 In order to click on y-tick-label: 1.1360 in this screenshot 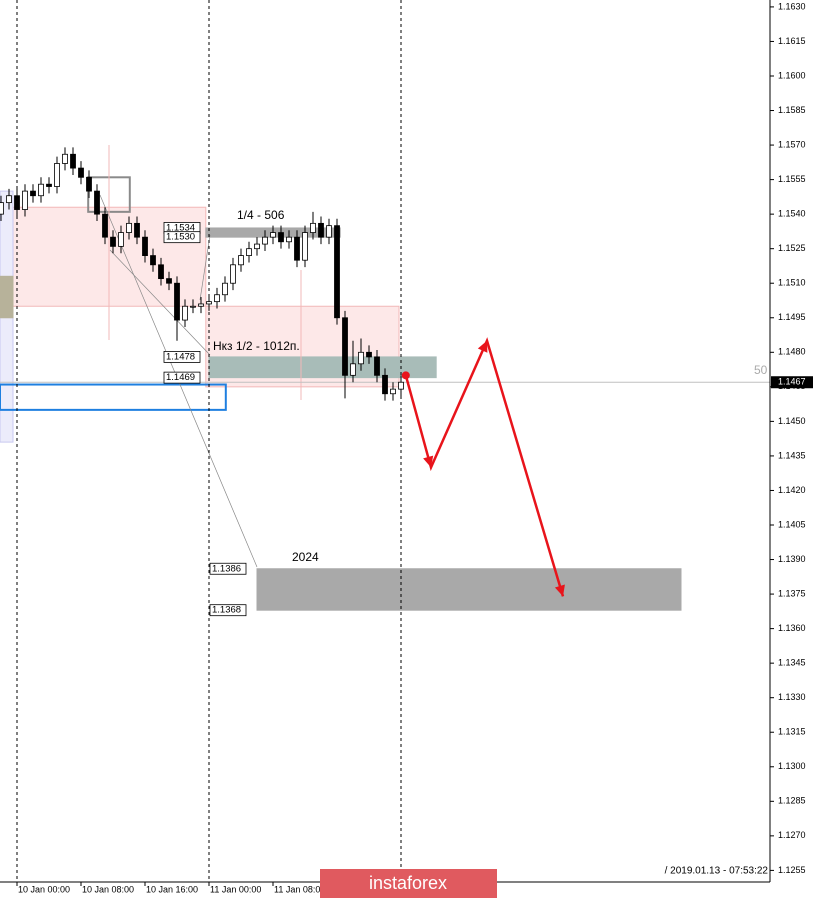, I will do `click(792, 628)`.